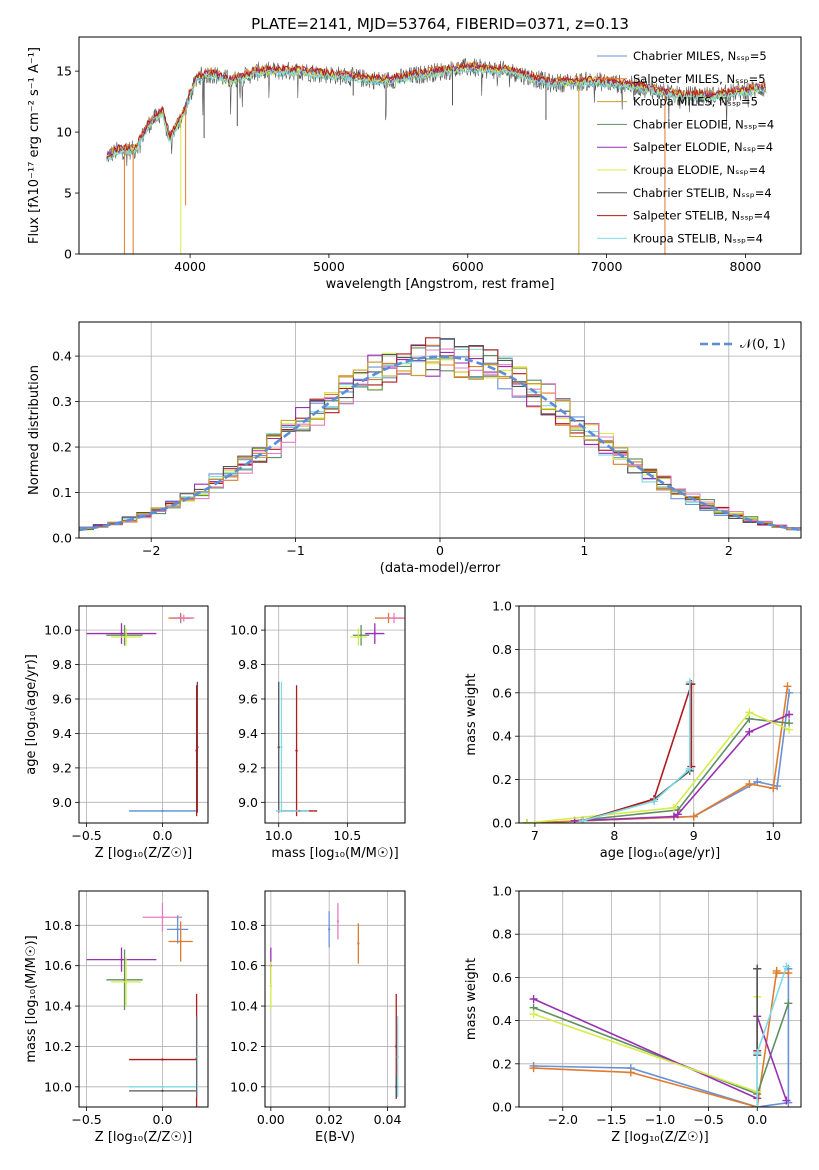 This screenshot has width=819, height=1170. Describe the element at coordinates (31, 998) in the screenshot. I see `y-axis-label: mass [log₁₀(M/M☉)]` at that location.